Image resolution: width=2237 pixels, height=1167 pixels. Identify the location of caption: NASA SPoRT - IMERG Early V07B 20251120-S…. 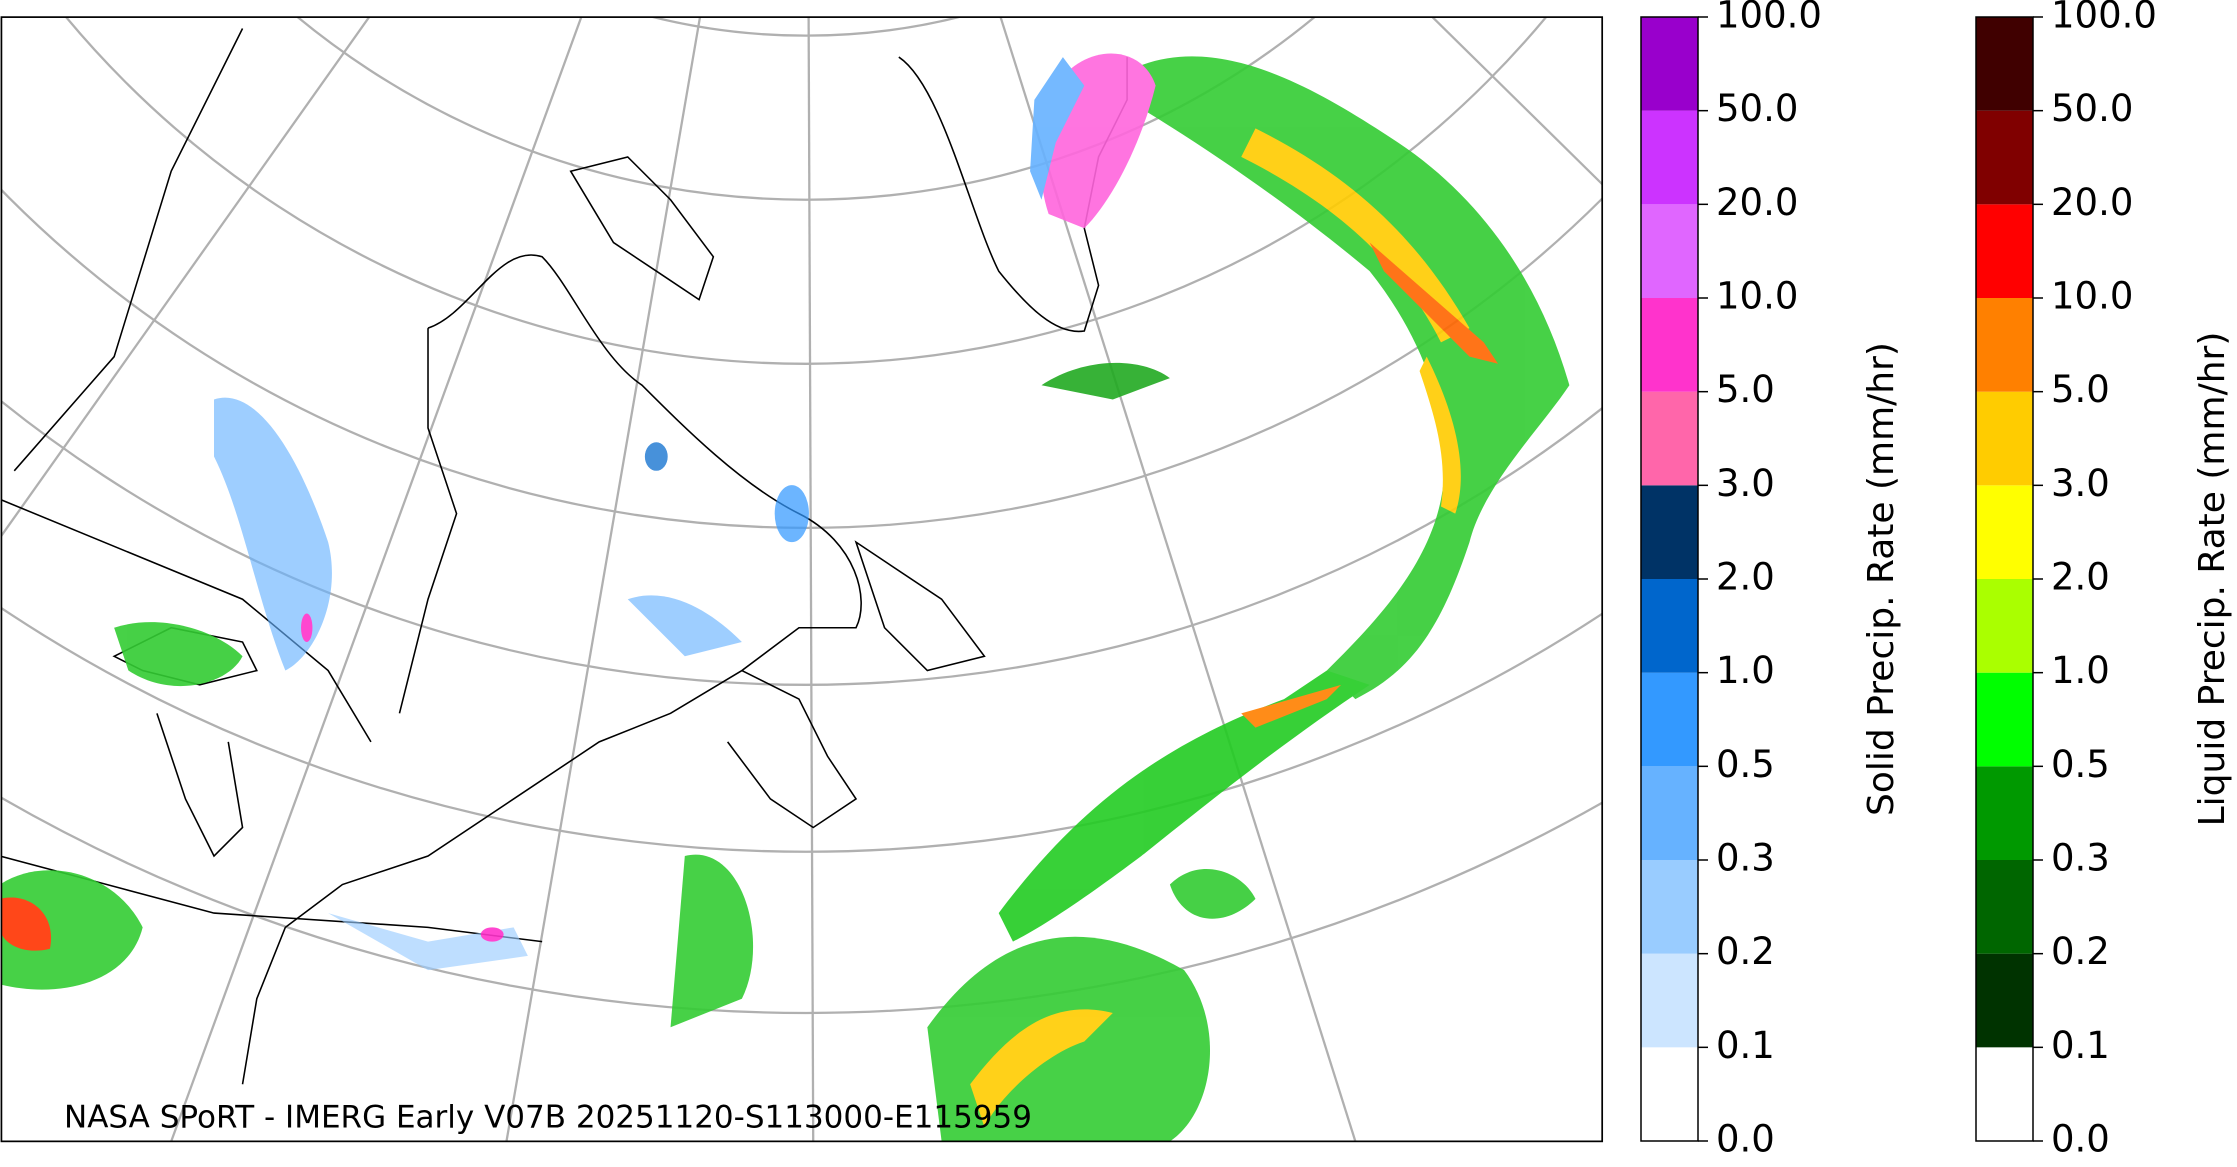
(548, 1118).